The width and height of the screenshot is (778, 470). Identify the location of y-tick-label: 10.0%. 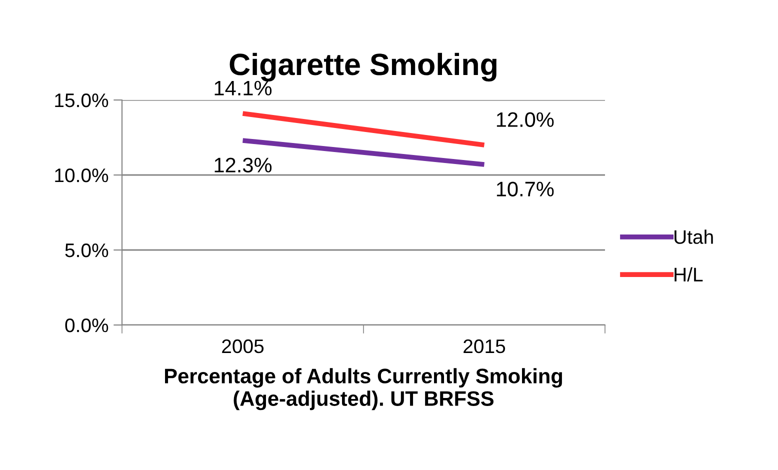
(81, 175).